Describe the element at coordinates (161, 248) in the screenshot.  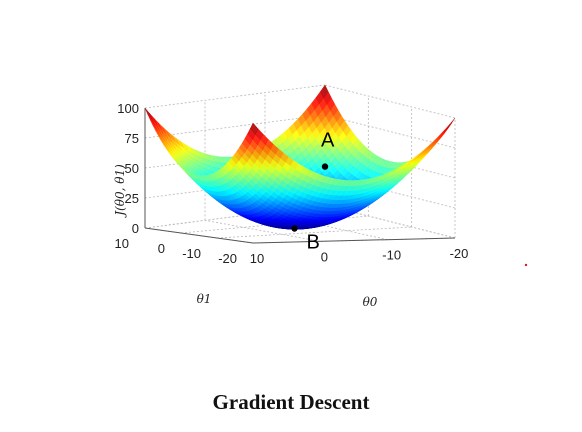
I see `y-tick-label: 0` at that location.